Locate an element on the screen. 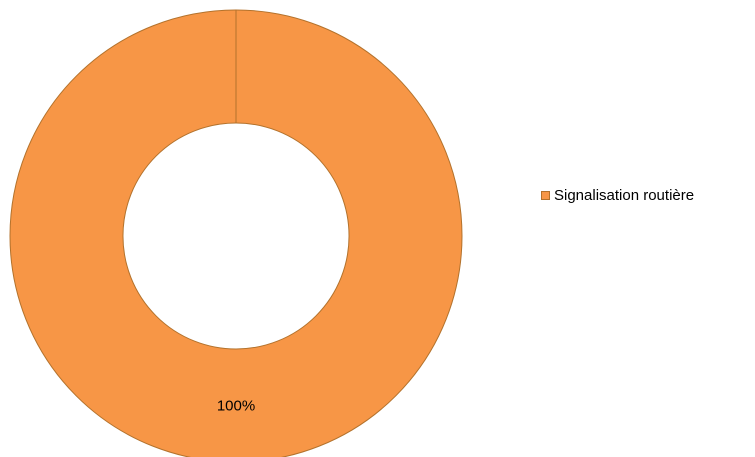 The image size is (755, 457). data-labels-group: 100% is located at coordinates (236, 406).